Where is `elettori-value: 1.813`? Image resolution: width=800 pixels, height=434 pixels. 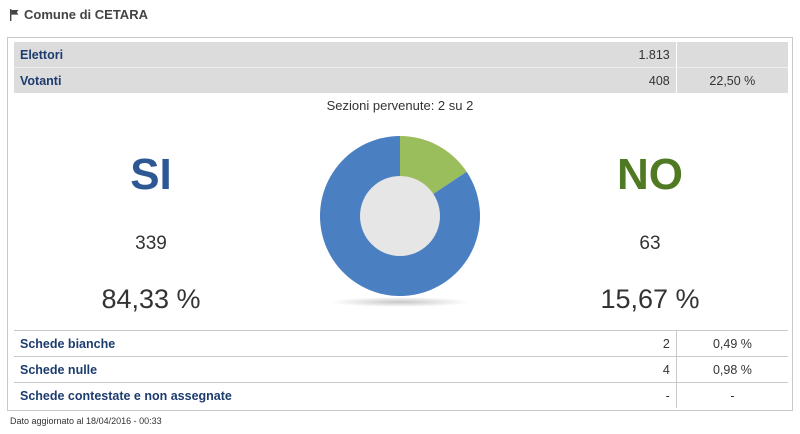
elettori-value: 1.813 is located at coordinates (618, 55).